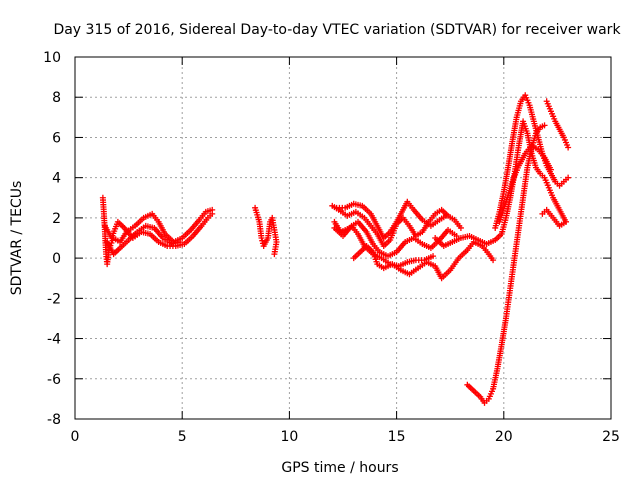 This screenshot has height=480, width=640. Describe the element at coordinates (54, 299) in the screenshot. I see `y-tick-label: -2` at that location.